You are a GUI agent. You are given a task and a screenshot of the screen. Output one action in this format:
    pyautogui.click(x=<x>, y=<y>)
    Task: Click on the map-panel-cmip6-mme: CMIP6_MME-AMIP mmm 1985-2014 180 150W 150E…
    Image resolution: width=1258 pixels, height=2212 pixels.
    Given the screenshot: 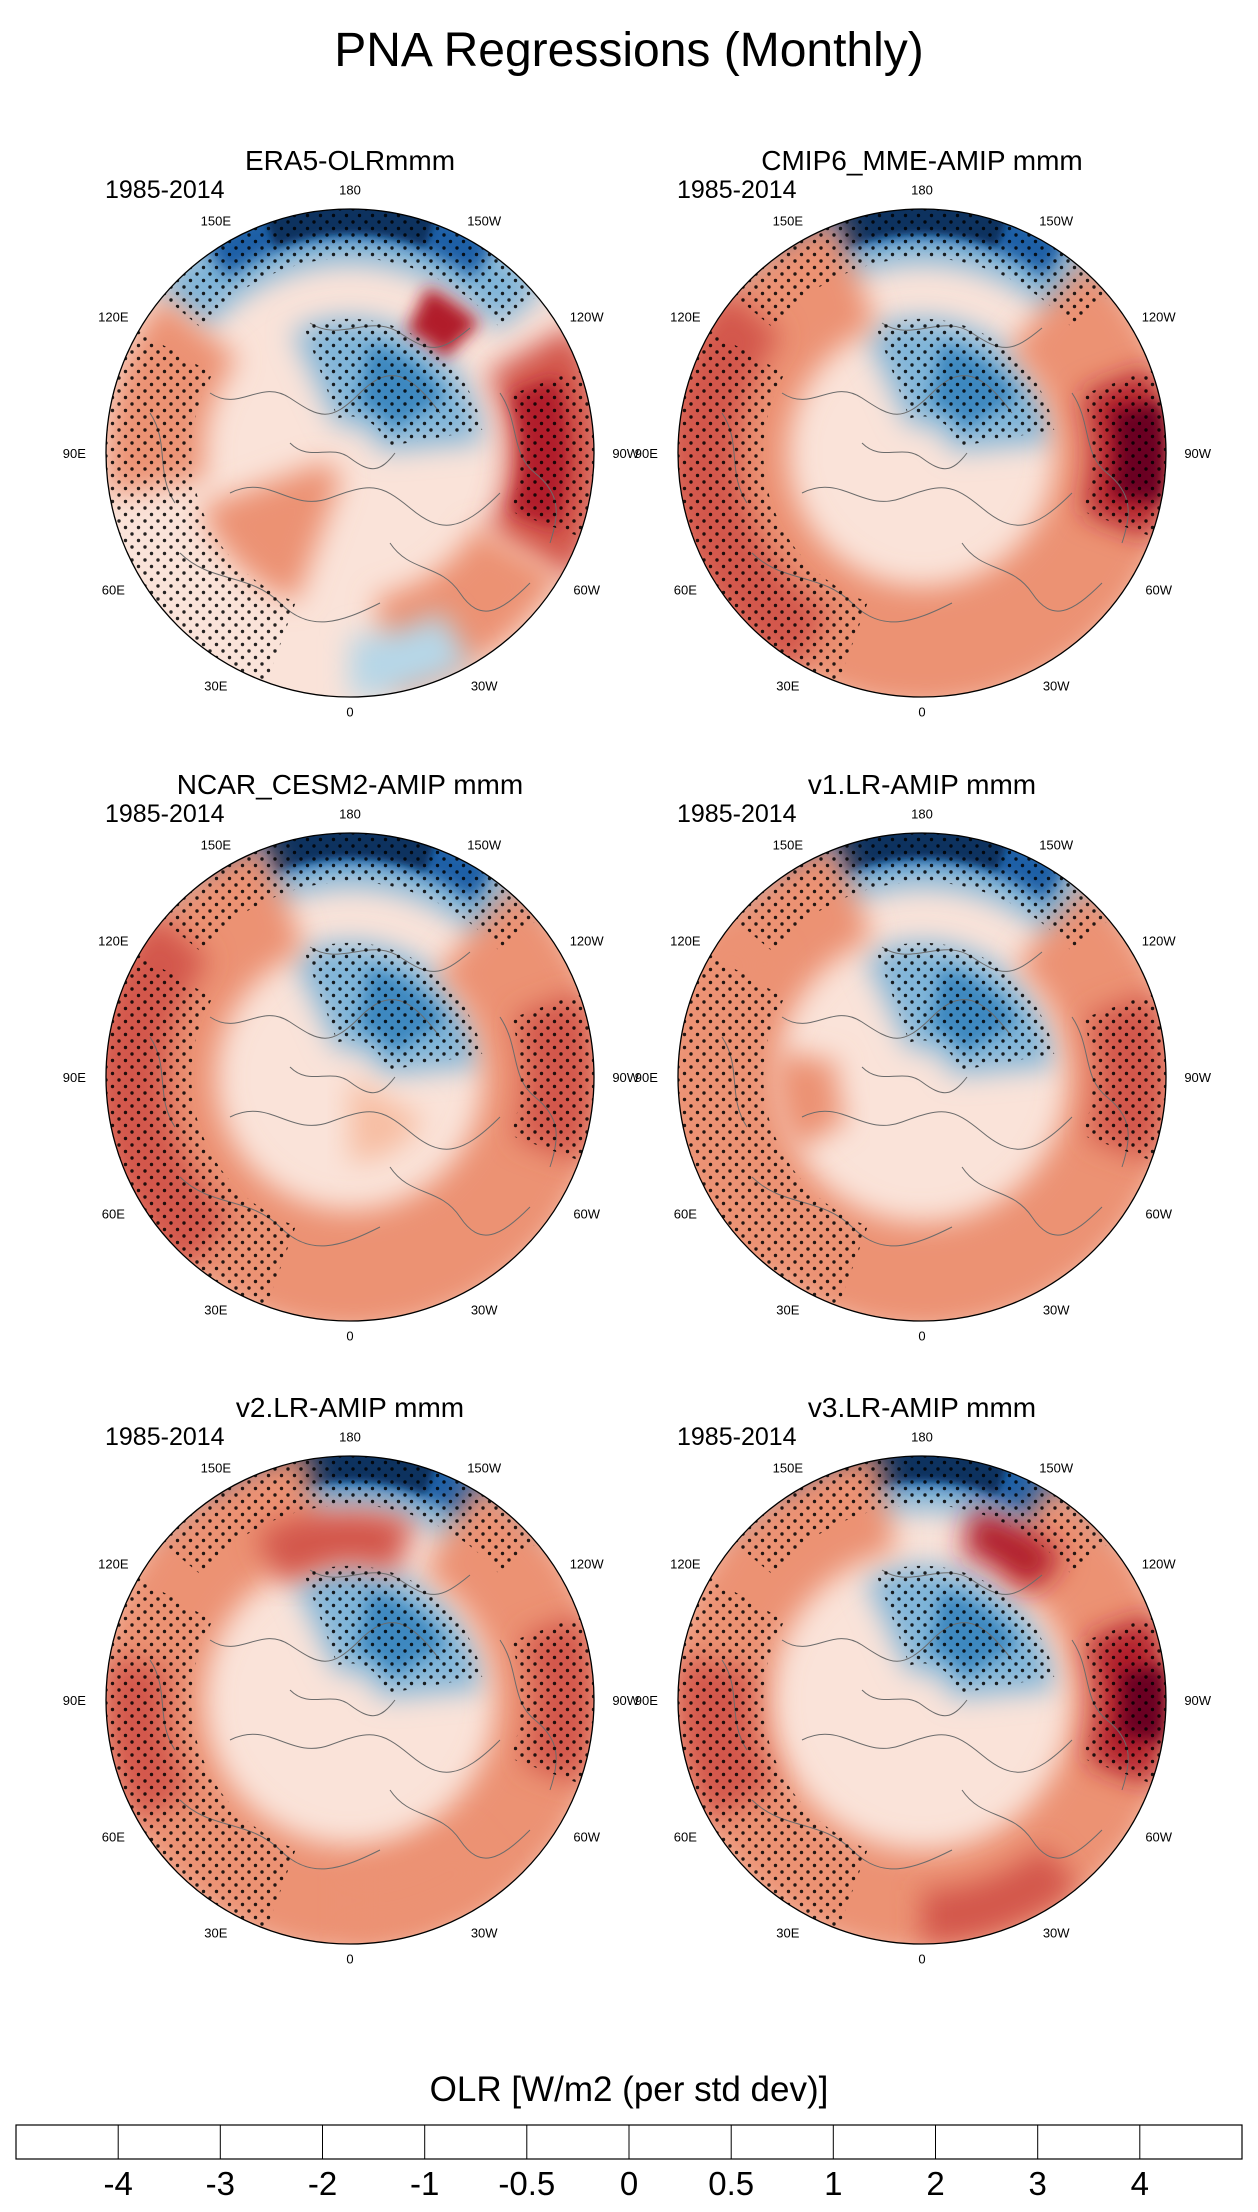 What is the action you would take?
    pyautogui.click(x=923, y=432)
    